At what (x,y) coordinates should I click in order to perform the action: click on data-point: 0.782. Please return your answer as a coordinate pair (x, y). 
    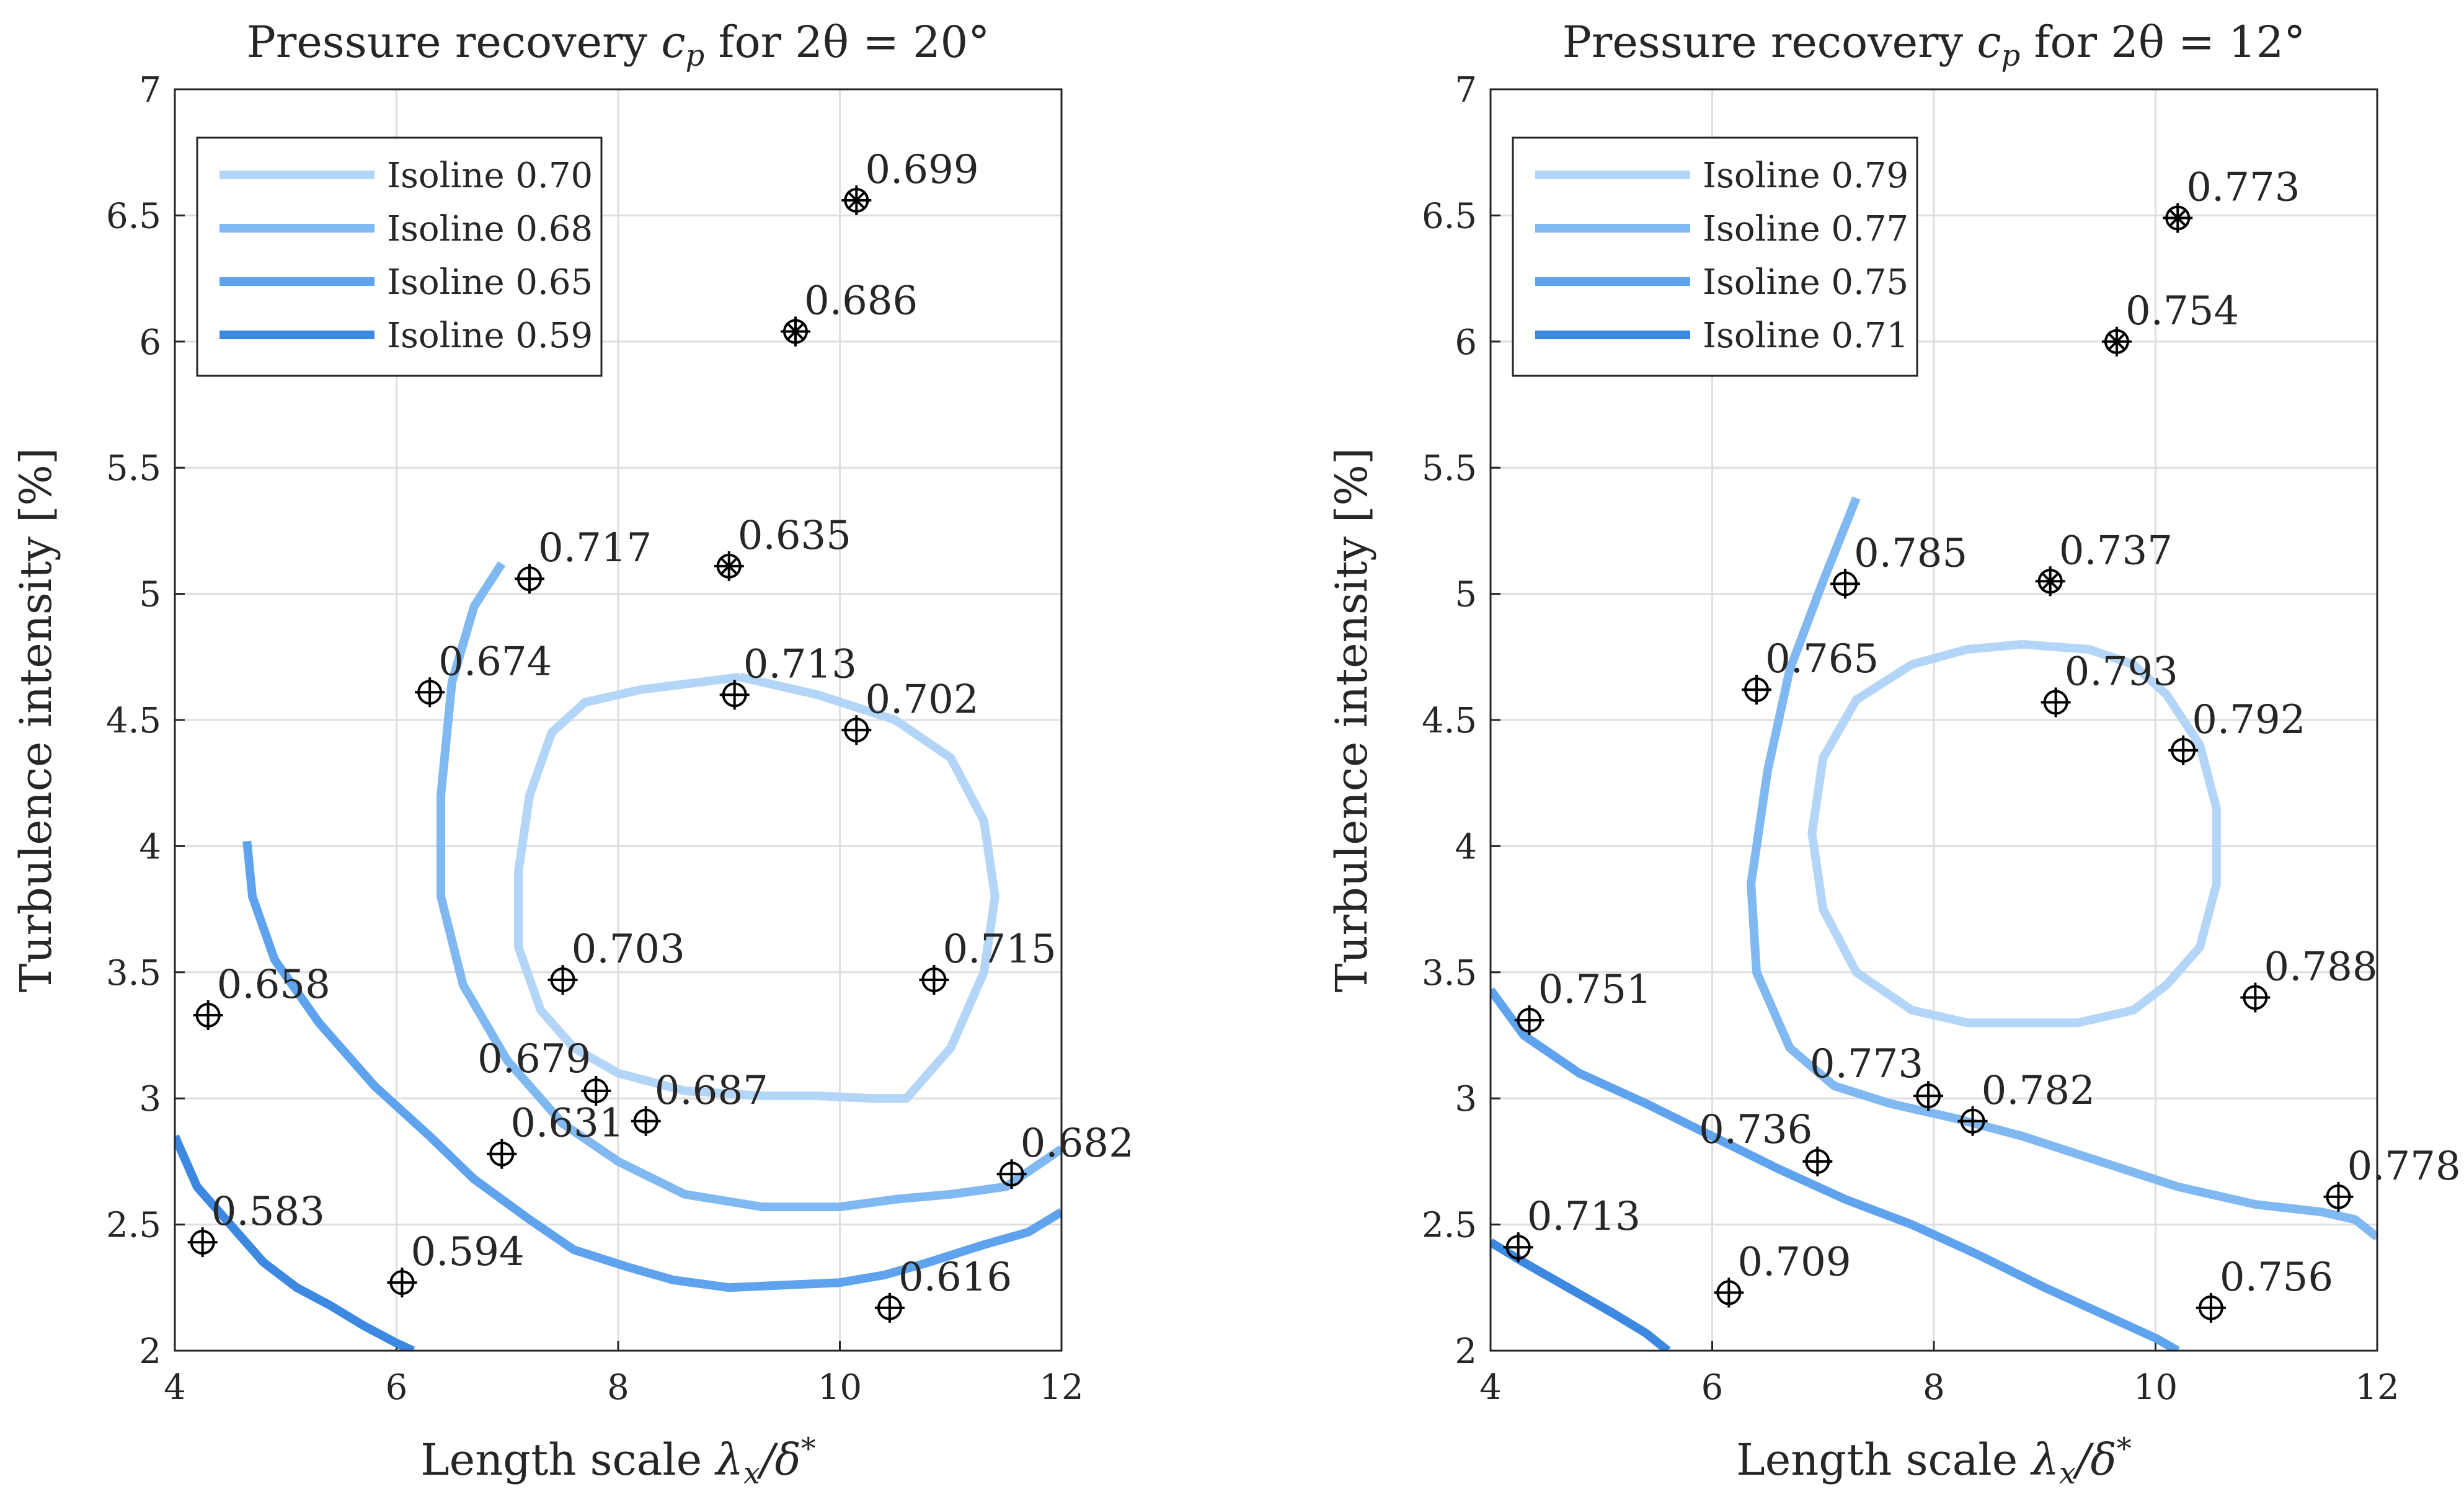
    Looking at the image, I should click on (2026, 1102).